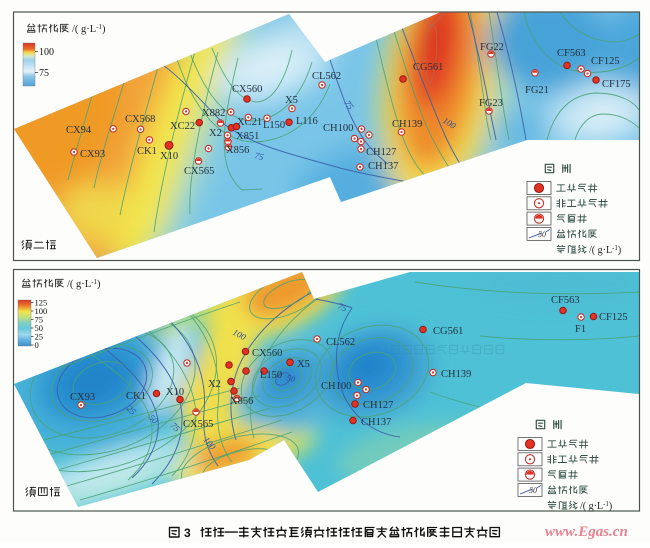 The width and height of the screenshot is (650, 548). What do you see at coordinates (492, 47) in the screenshot?
I see `svg-text: FG22` at bounding box center [492, 47].